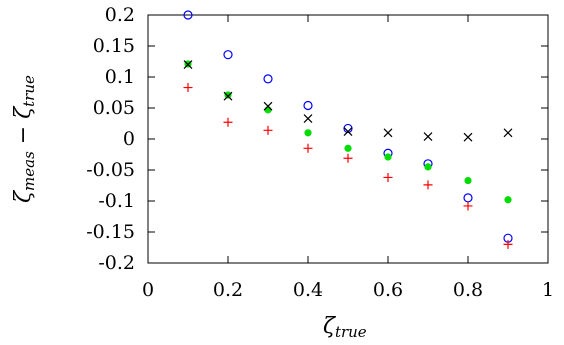 The image size is (564, 345). I want to click on y-tick-label: -0.05, so click(110, 170).